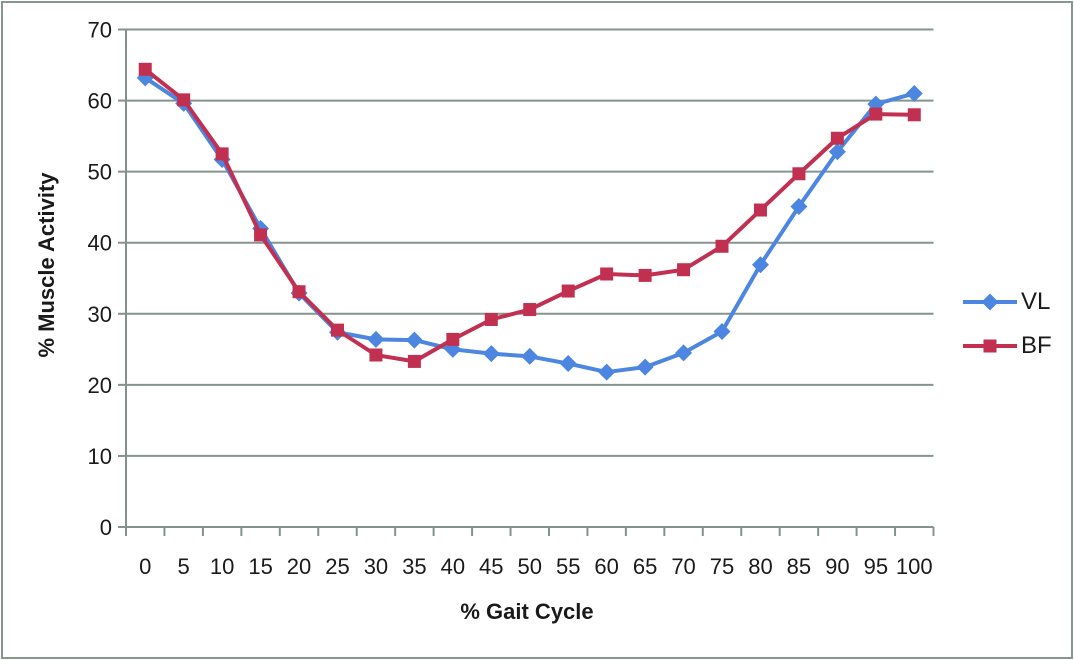 Image resolution: width=1074 pixels, height=660 pixels. I want to click on x-tick-label: 75, so click(722, 566).